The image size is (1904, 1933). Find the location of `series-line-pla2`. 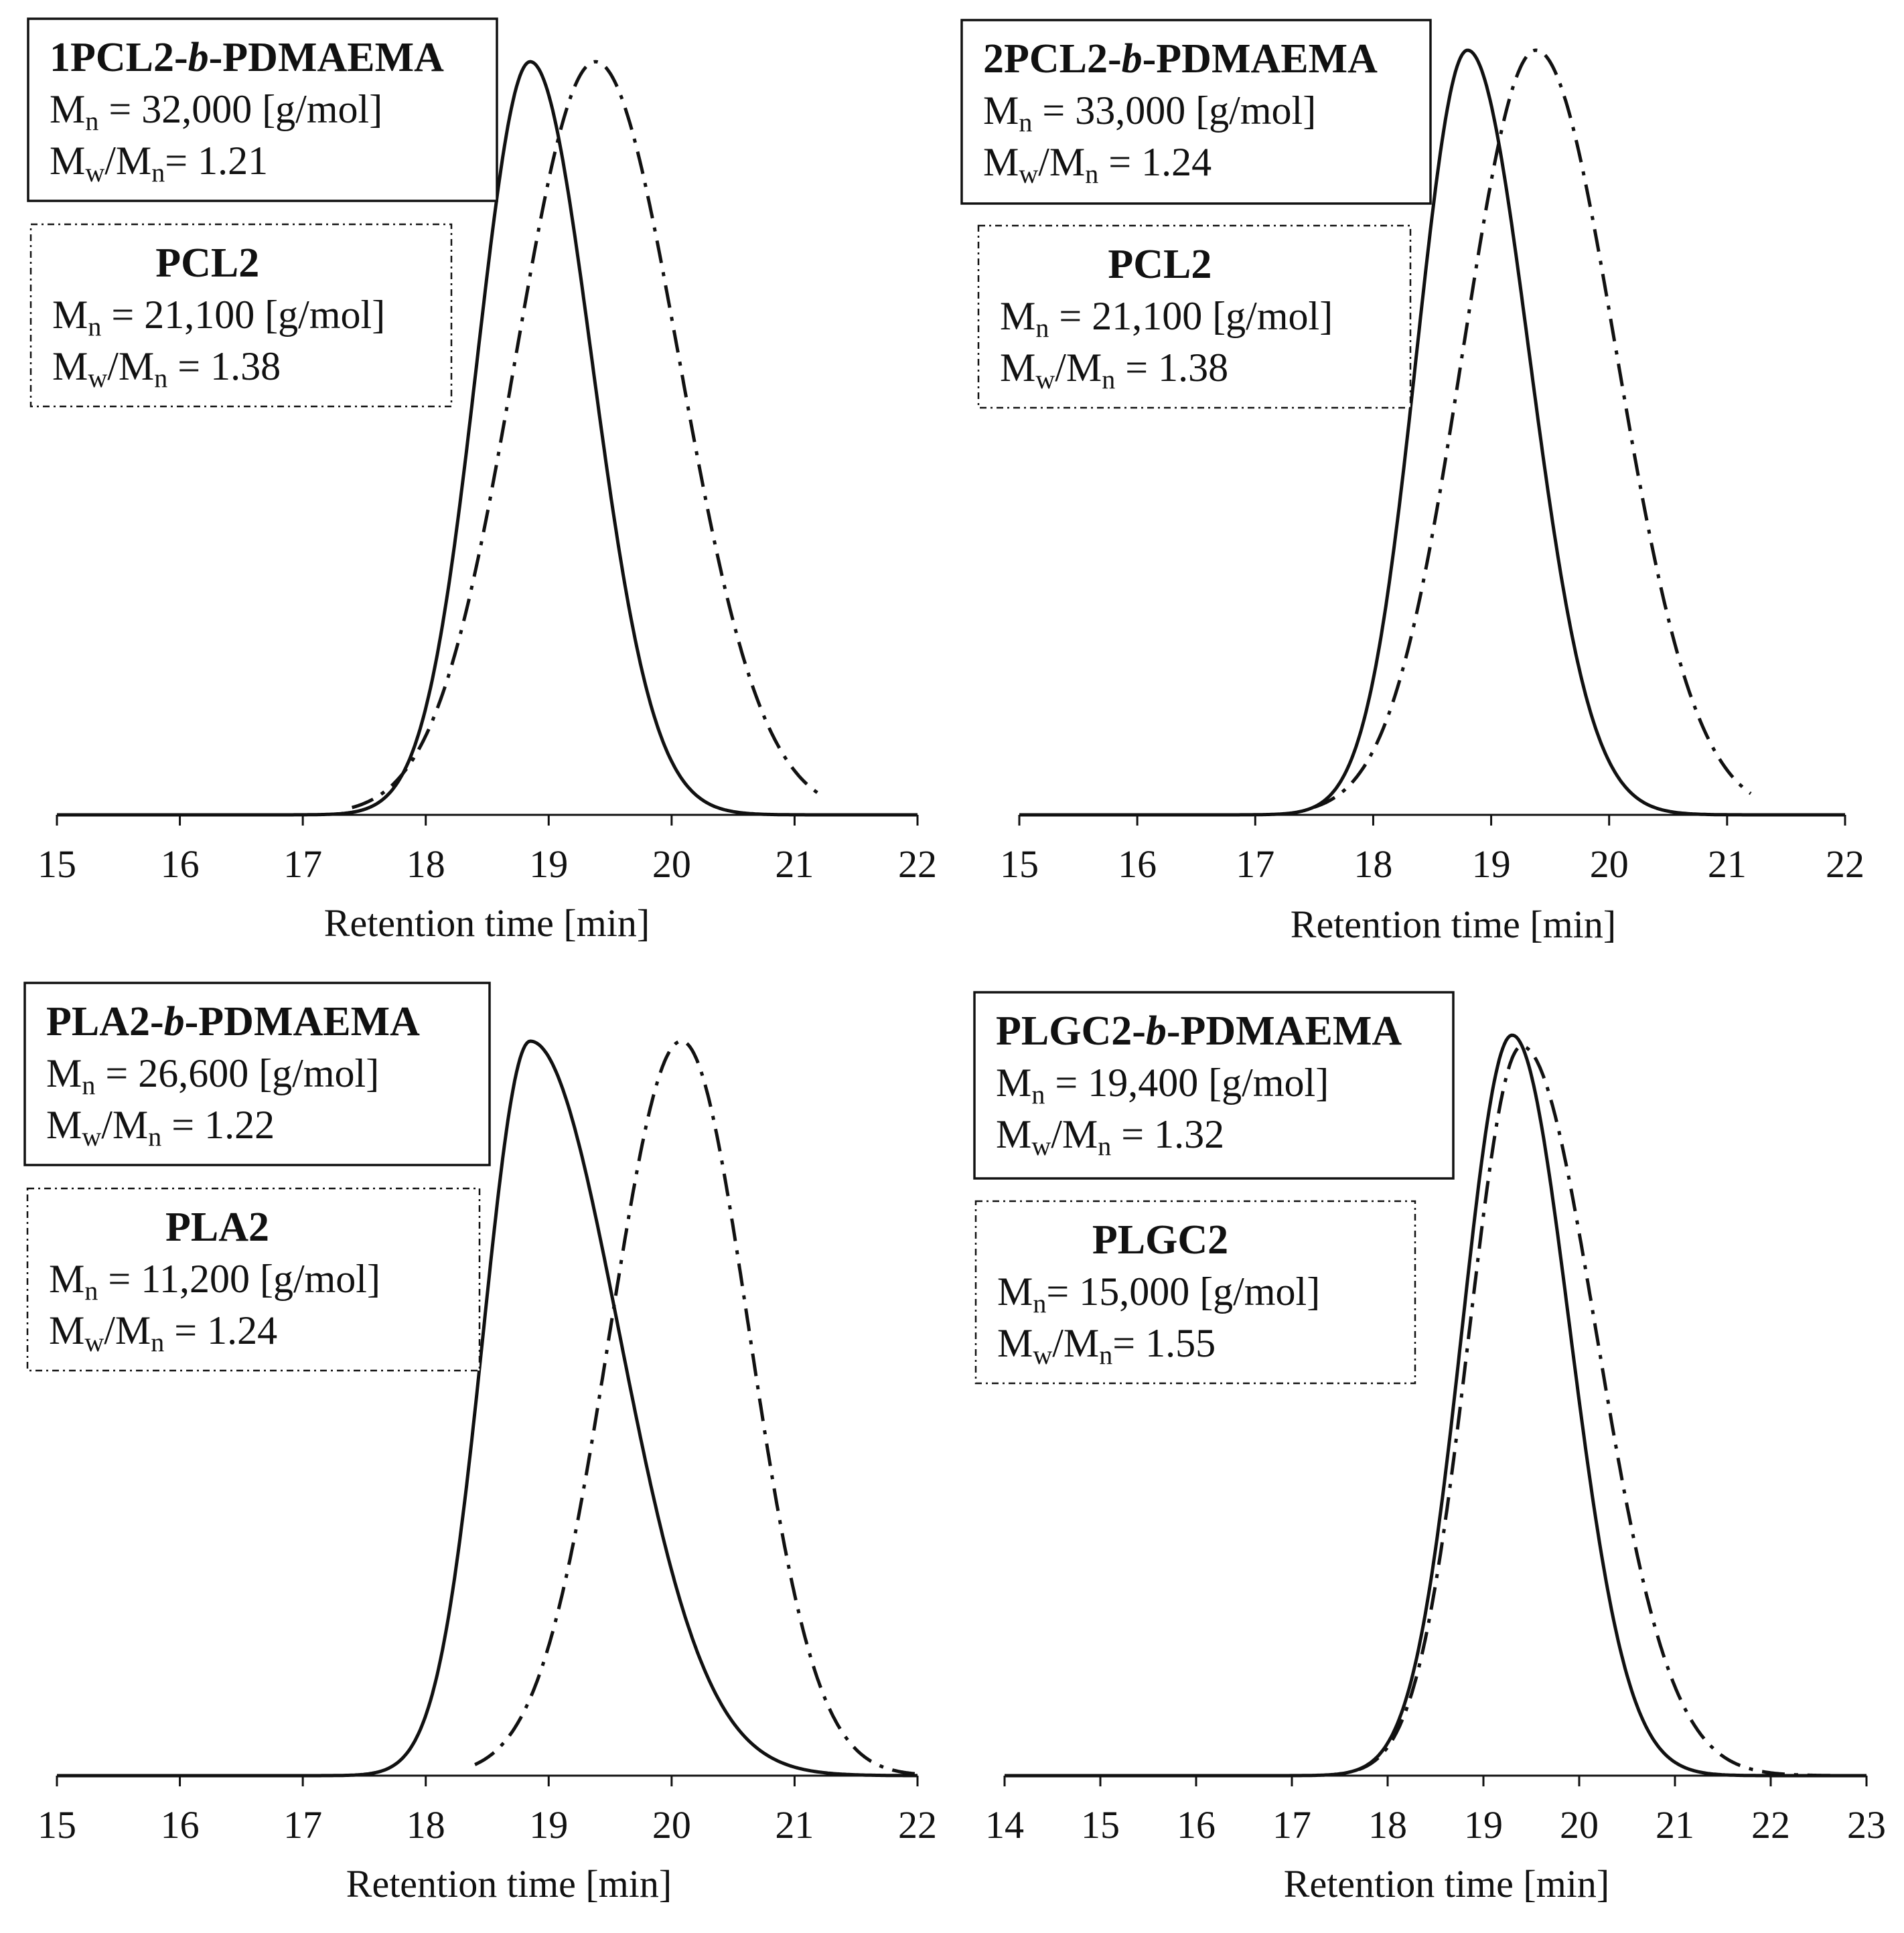

series-line-pla2 is located at coordinates (696, 1408).